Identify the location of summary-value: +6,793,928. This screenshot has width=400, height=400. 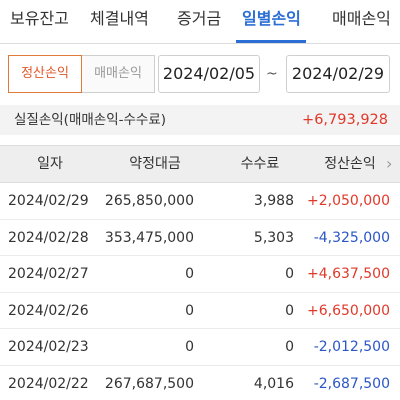
(345, 120).